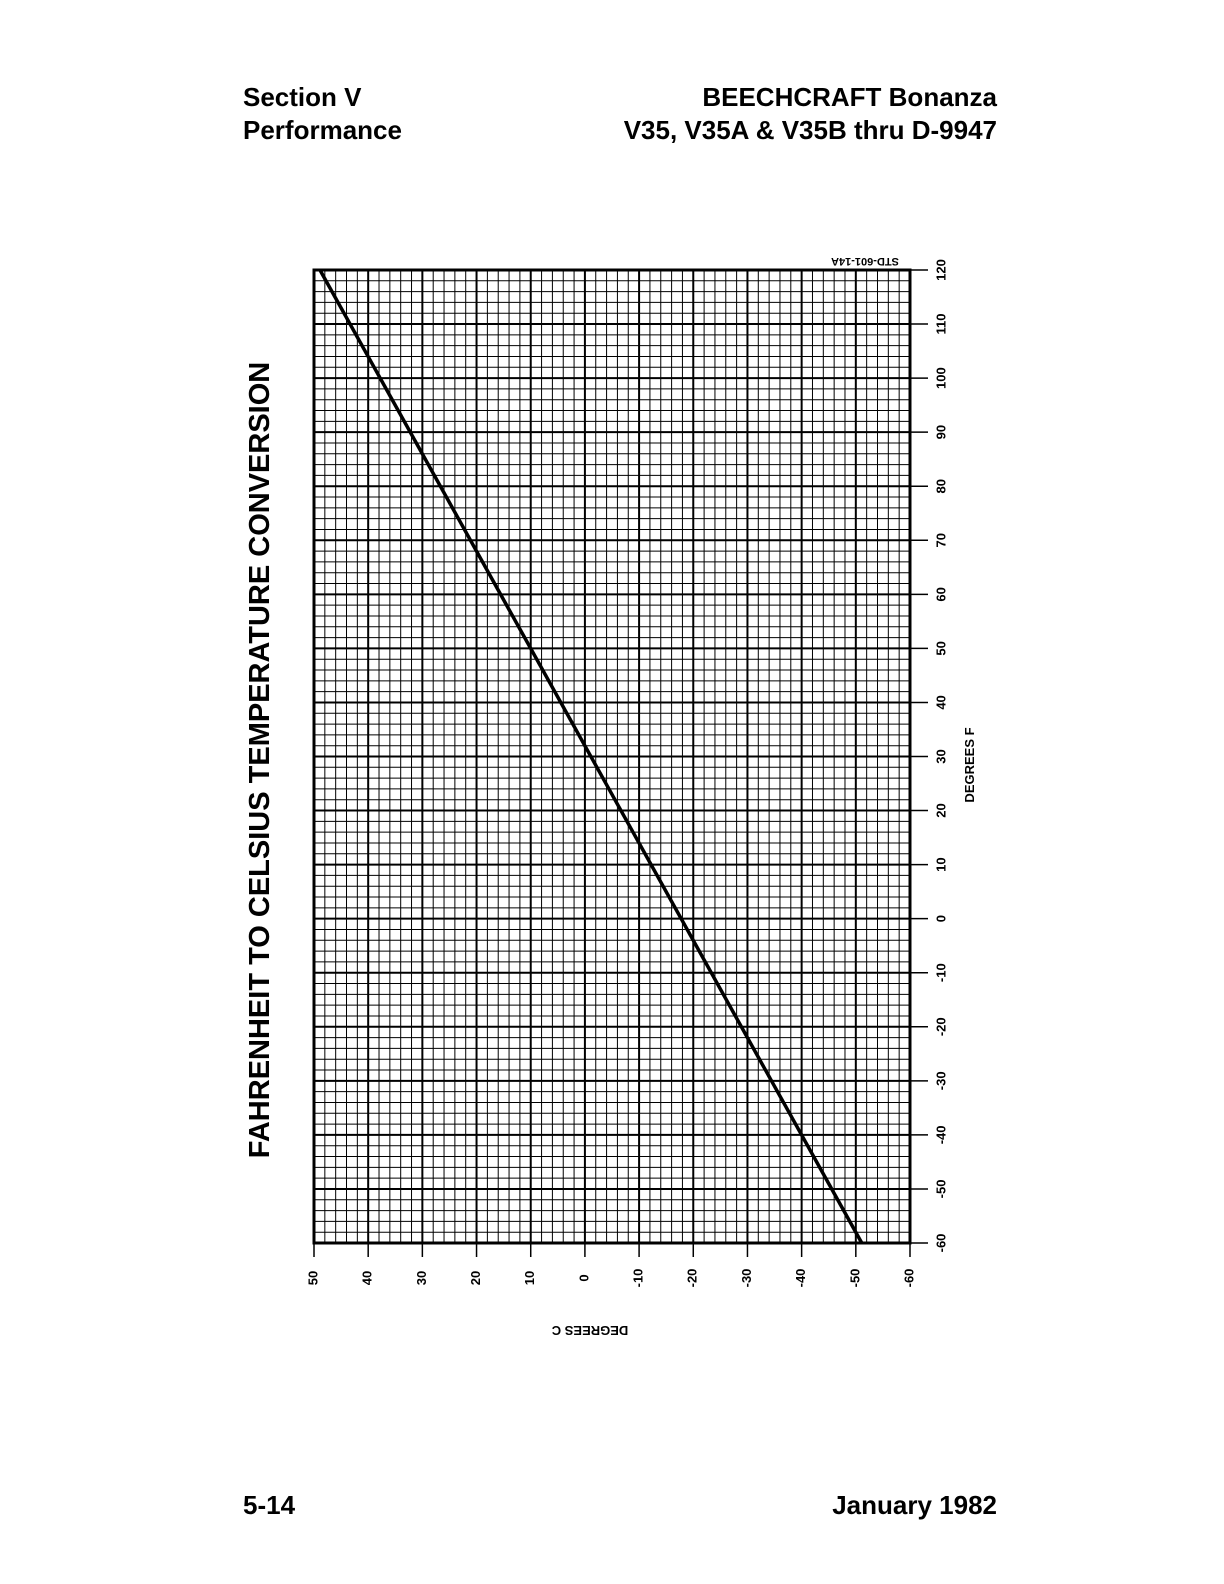 This screenshot has height=1584, width=1224. Describe the element at coordinates (849, 97) in the screenshot. I see `aircraft: BEECHCRAFT Bonanza` at that location.